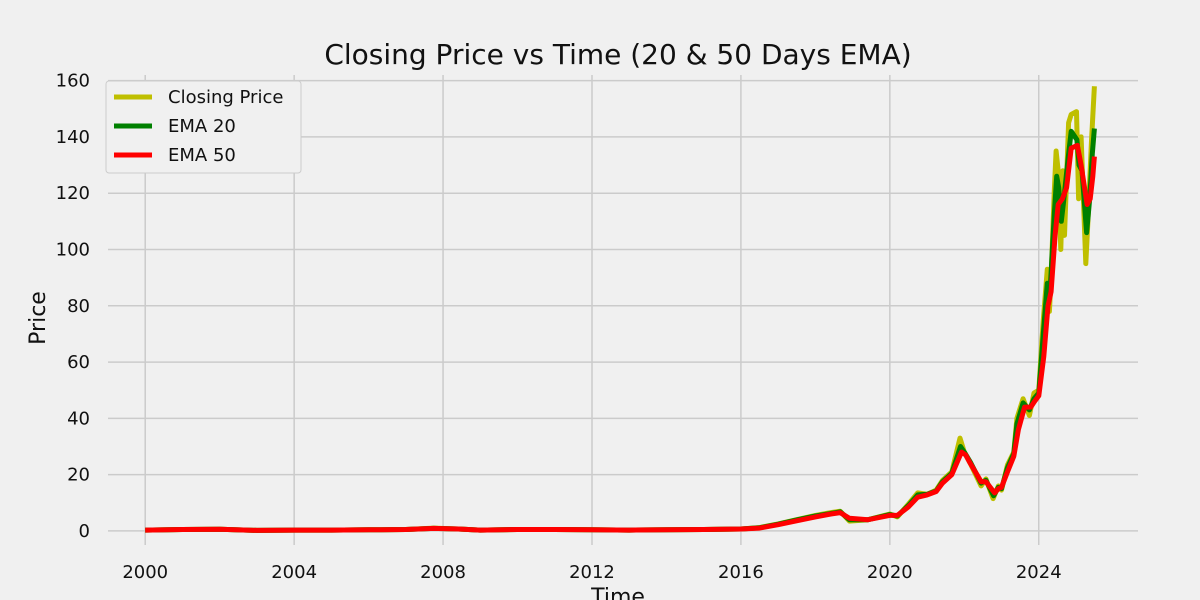  I want to click on x-tick-label: 2016, so click(741, 572).